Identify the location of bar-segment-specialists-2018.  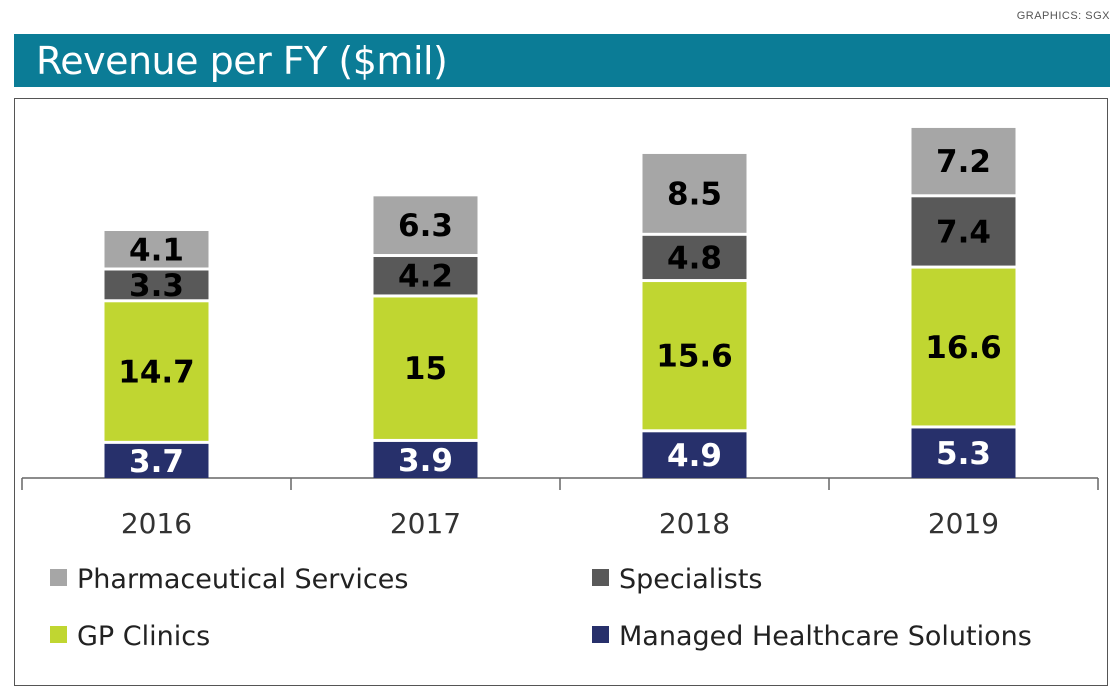
(694, 257).